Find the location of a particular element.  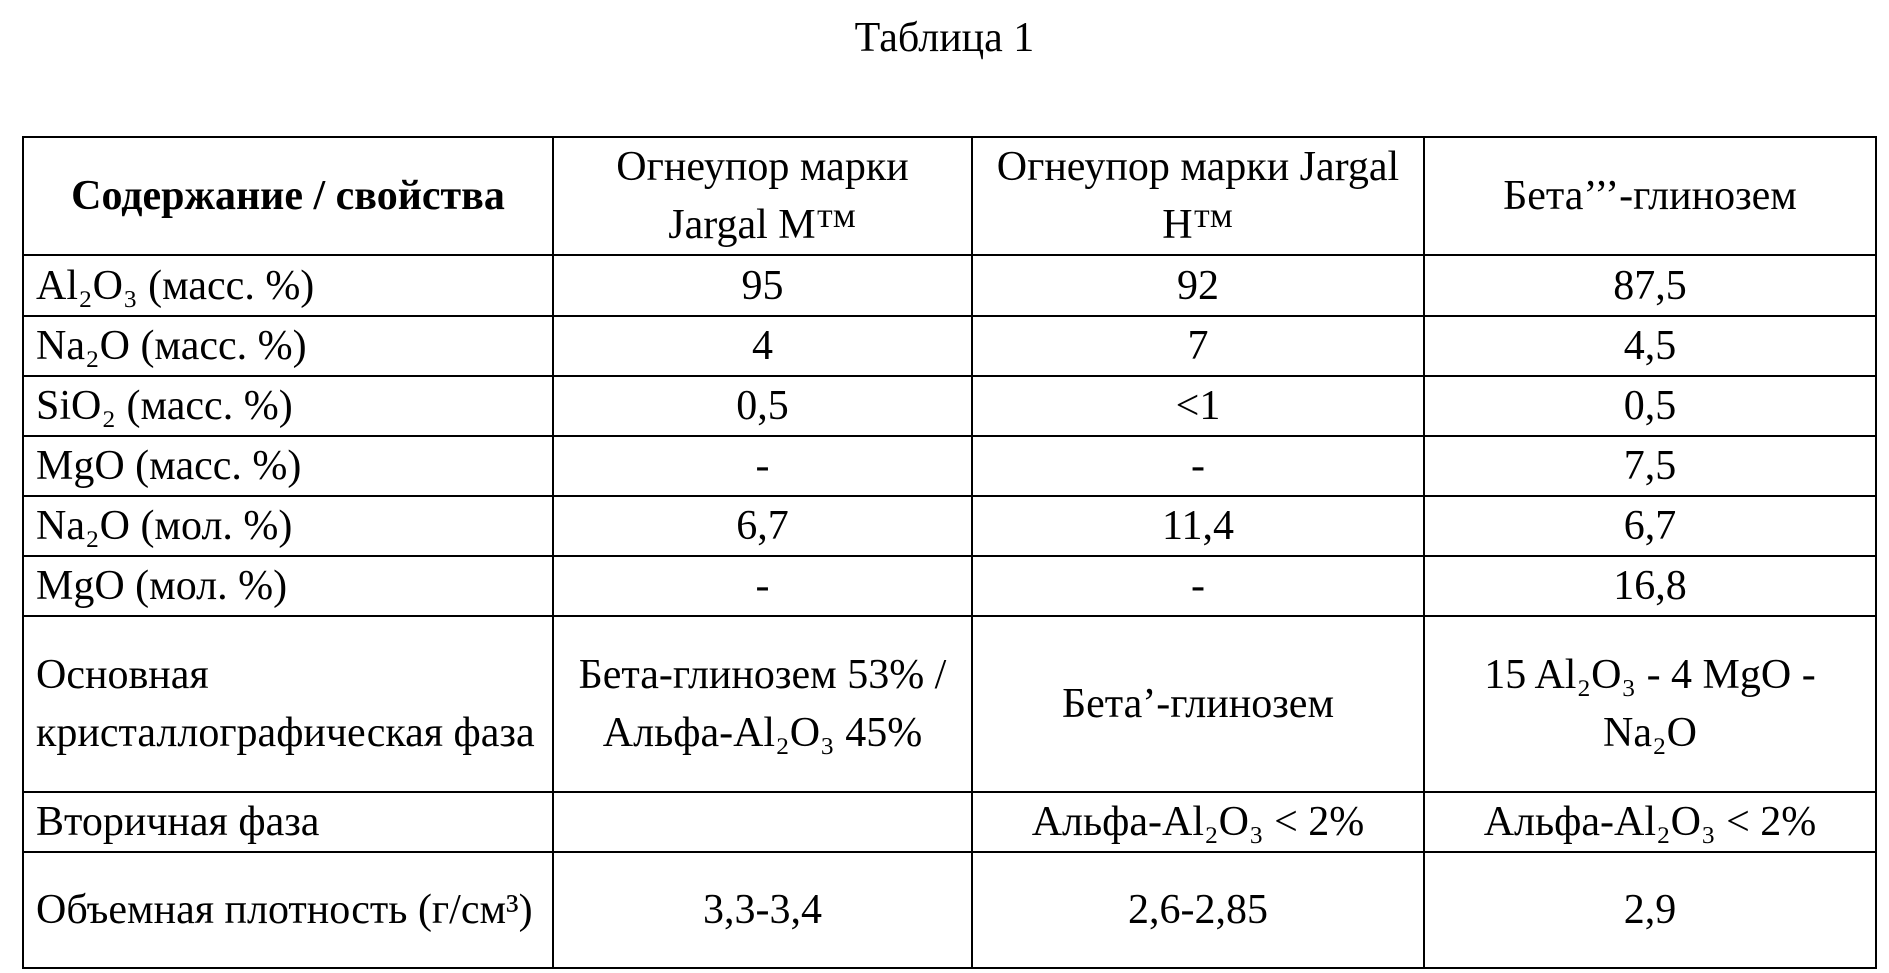

table-row: Al₂O₃ (масс. %) 95 92 87,5 is located at coordinates (949, 285).